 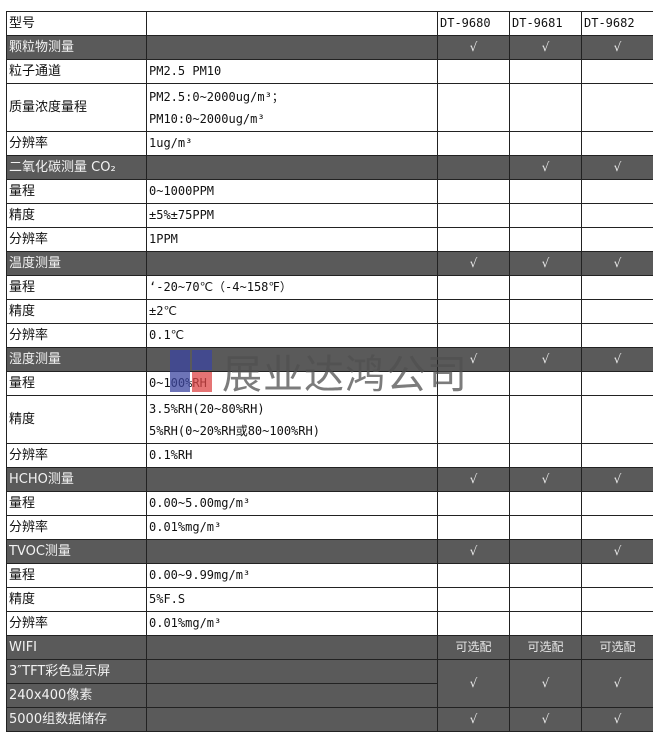 What do you see at coordinates (292, 599) in the screenshot?
I see `spec-value: 5%F.S` at bounding box center [292, 599].